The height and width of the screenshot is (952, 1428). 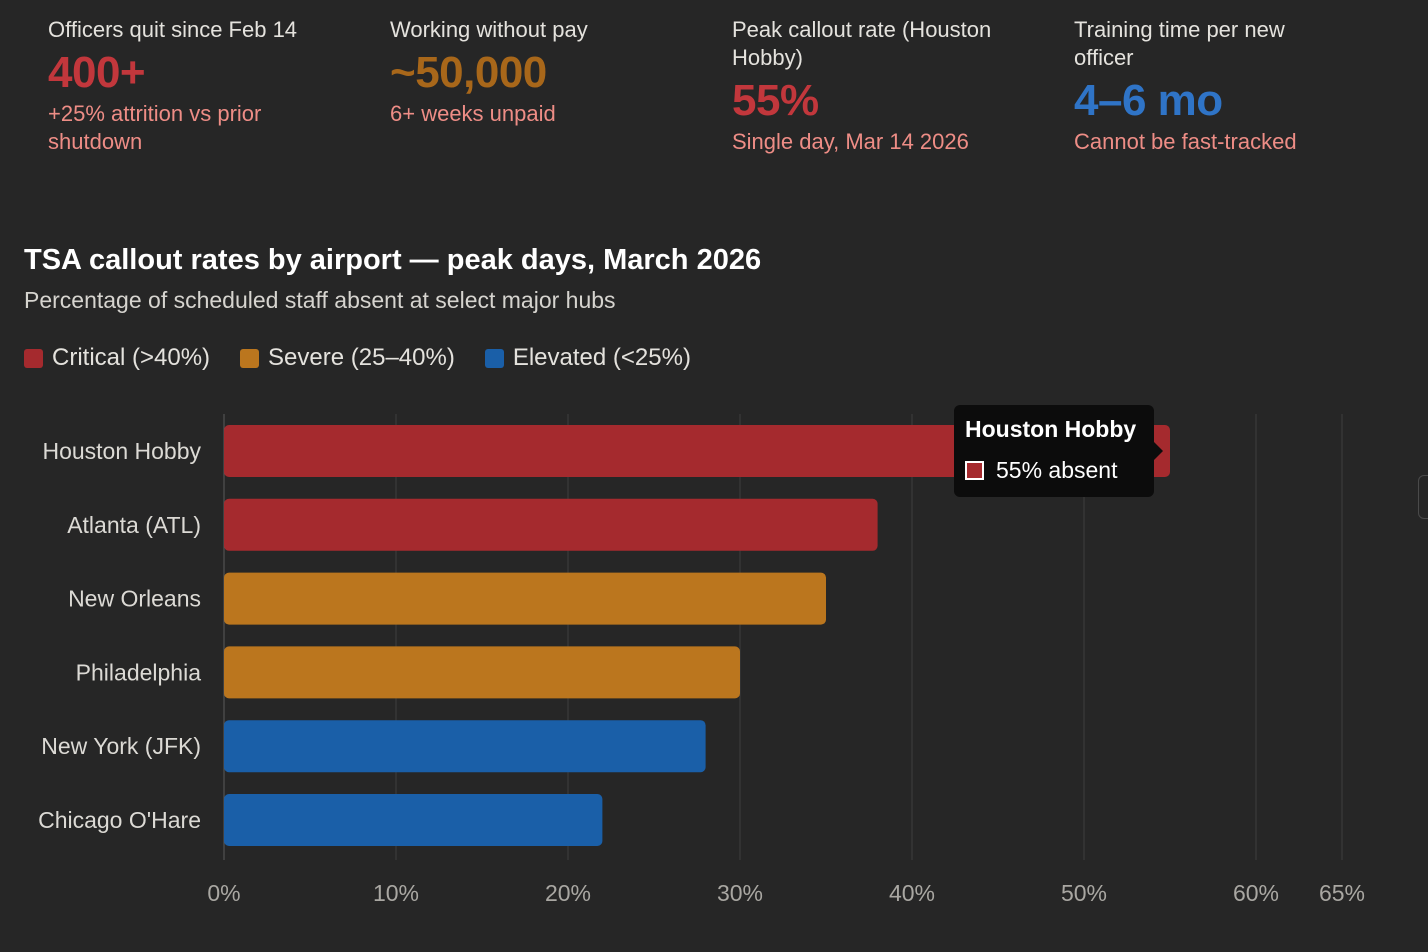 What do you see at coordinates (121, 451) in the screenshot?
I see `y-category-label: Houston Hobby` at bounding box center [121, 451].